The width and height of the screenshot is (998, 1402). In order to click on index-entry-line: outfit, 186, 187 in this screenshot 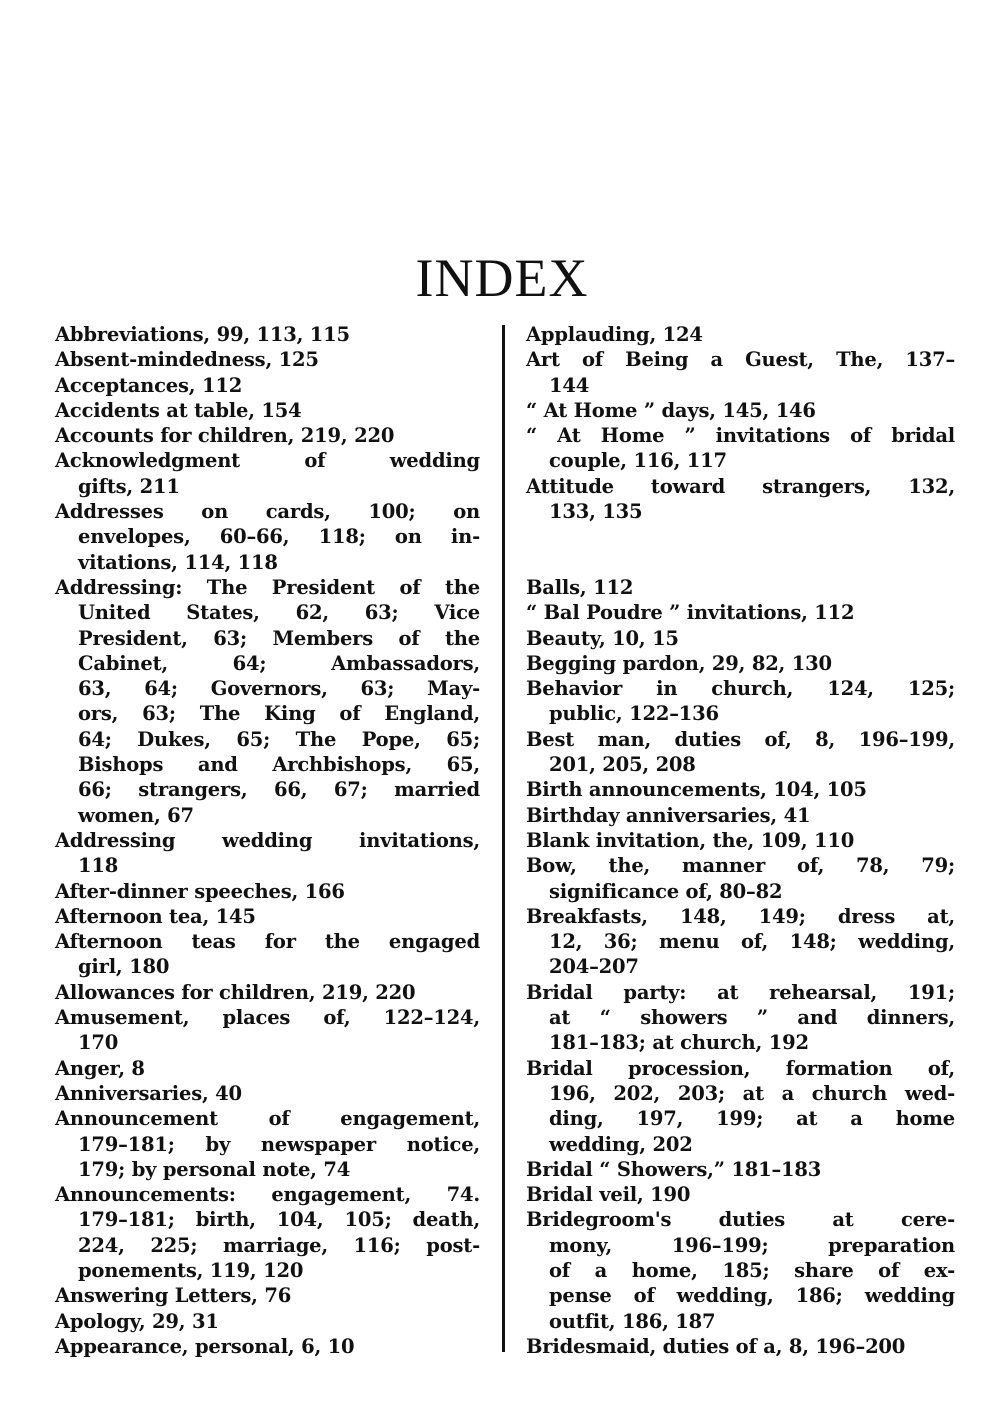, I will do `click(632, 1321)`.